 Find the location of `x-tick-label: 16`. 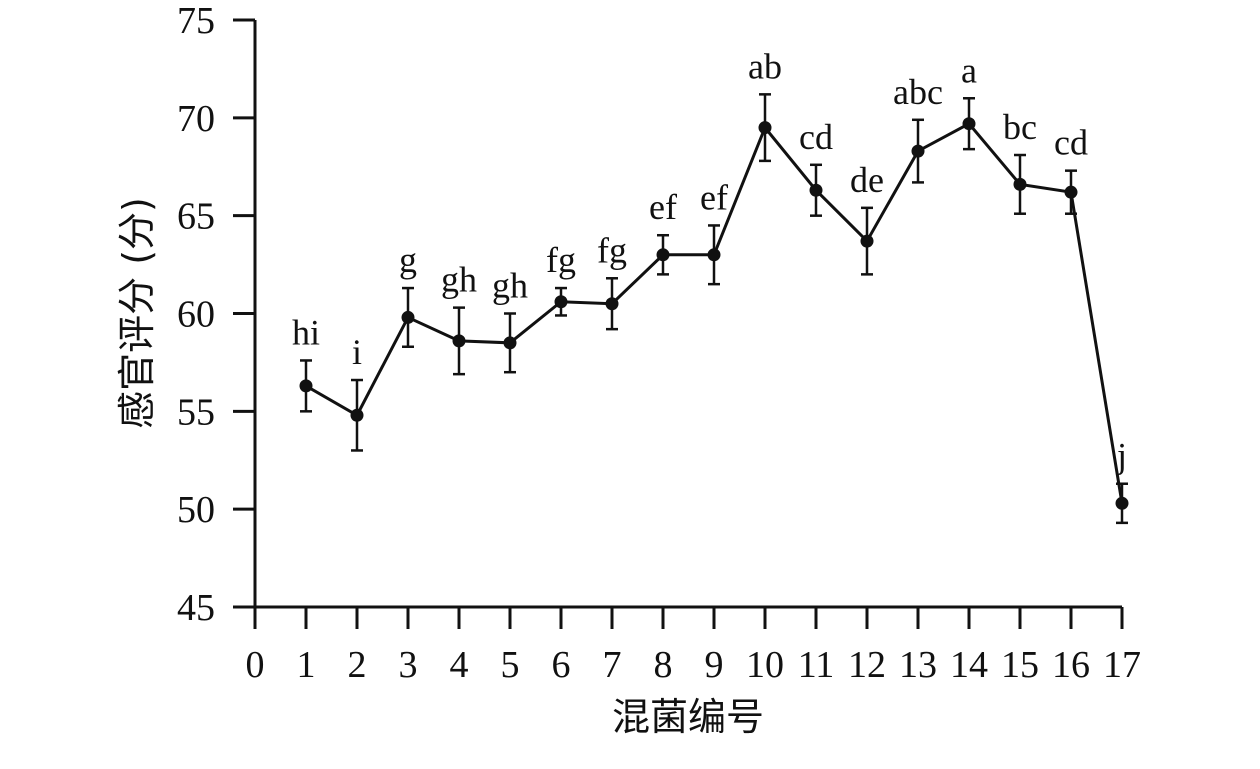

x-tick-label: 16 is located at coordinates (1071, 665).